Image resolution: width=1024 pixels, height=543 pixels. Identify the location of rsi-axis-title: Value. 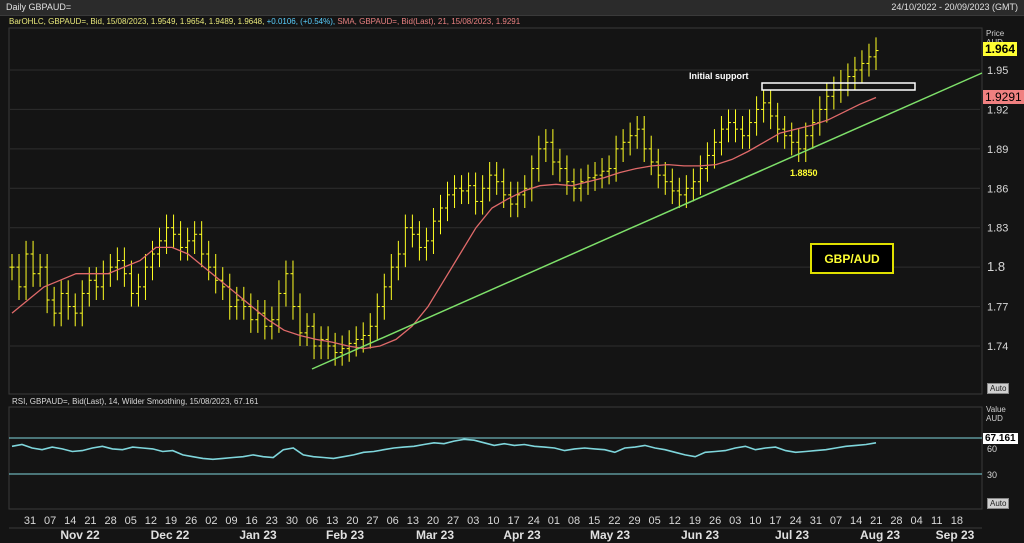
(996, 409).